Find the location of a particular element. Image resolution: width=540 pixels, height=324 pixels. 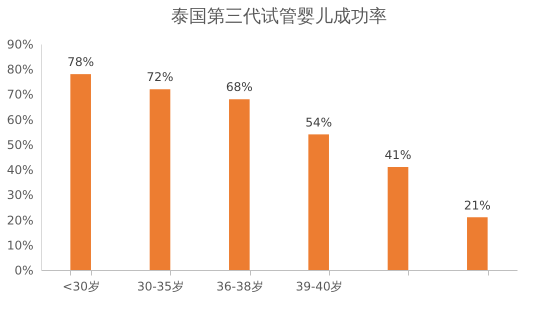

y-tick-label: 70% is located at coordinates (20, 95).